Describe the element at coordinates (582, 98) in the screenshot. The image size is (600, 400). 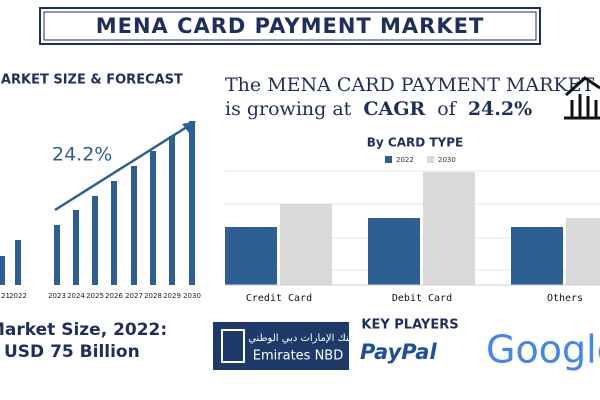
I see `growth-icon` at that location.